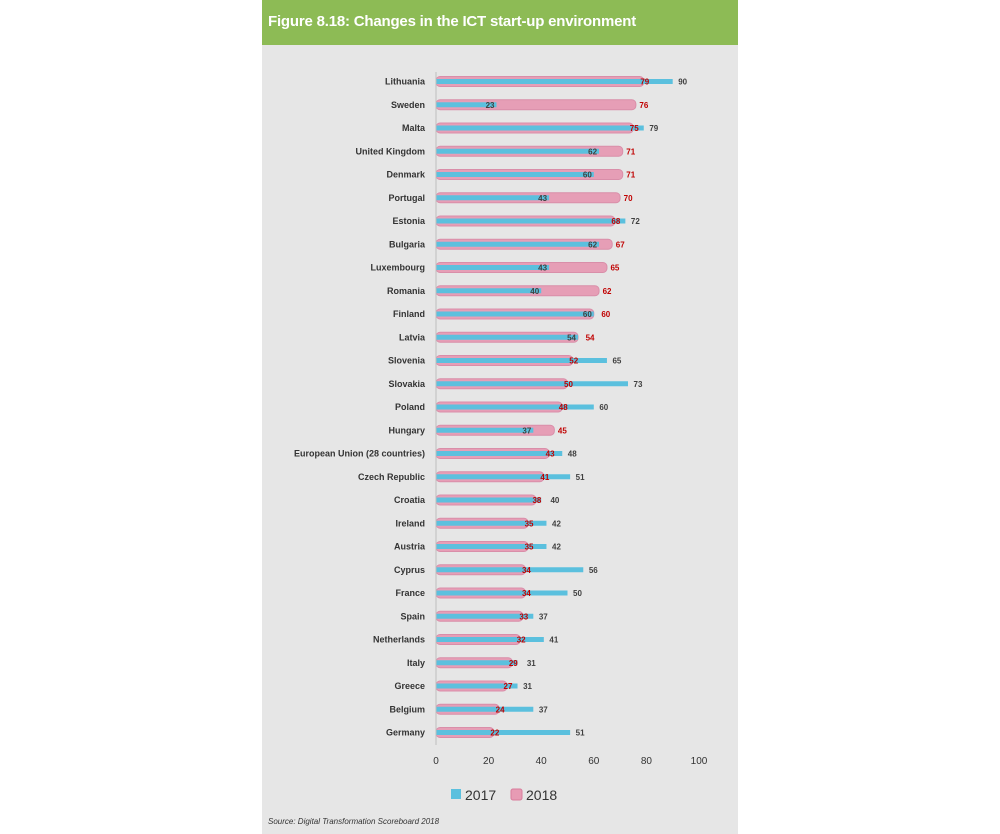 The height and width of the screenshot is (834, 1000). Describe the element at coordinates (406, 175) in the screenshot. I see `category-label: Denmark` at that location.